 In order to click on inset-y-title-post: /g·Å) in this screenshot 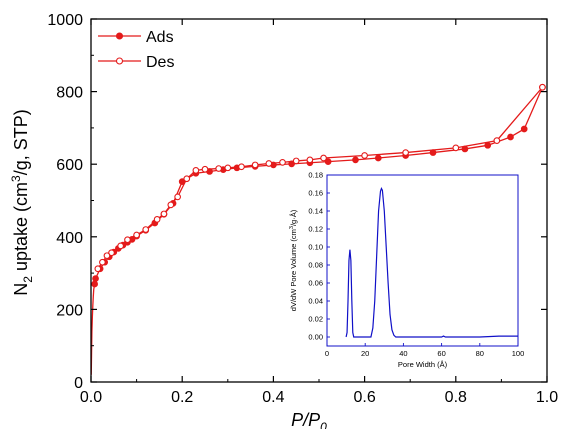, I will do `click(293, 217)`.